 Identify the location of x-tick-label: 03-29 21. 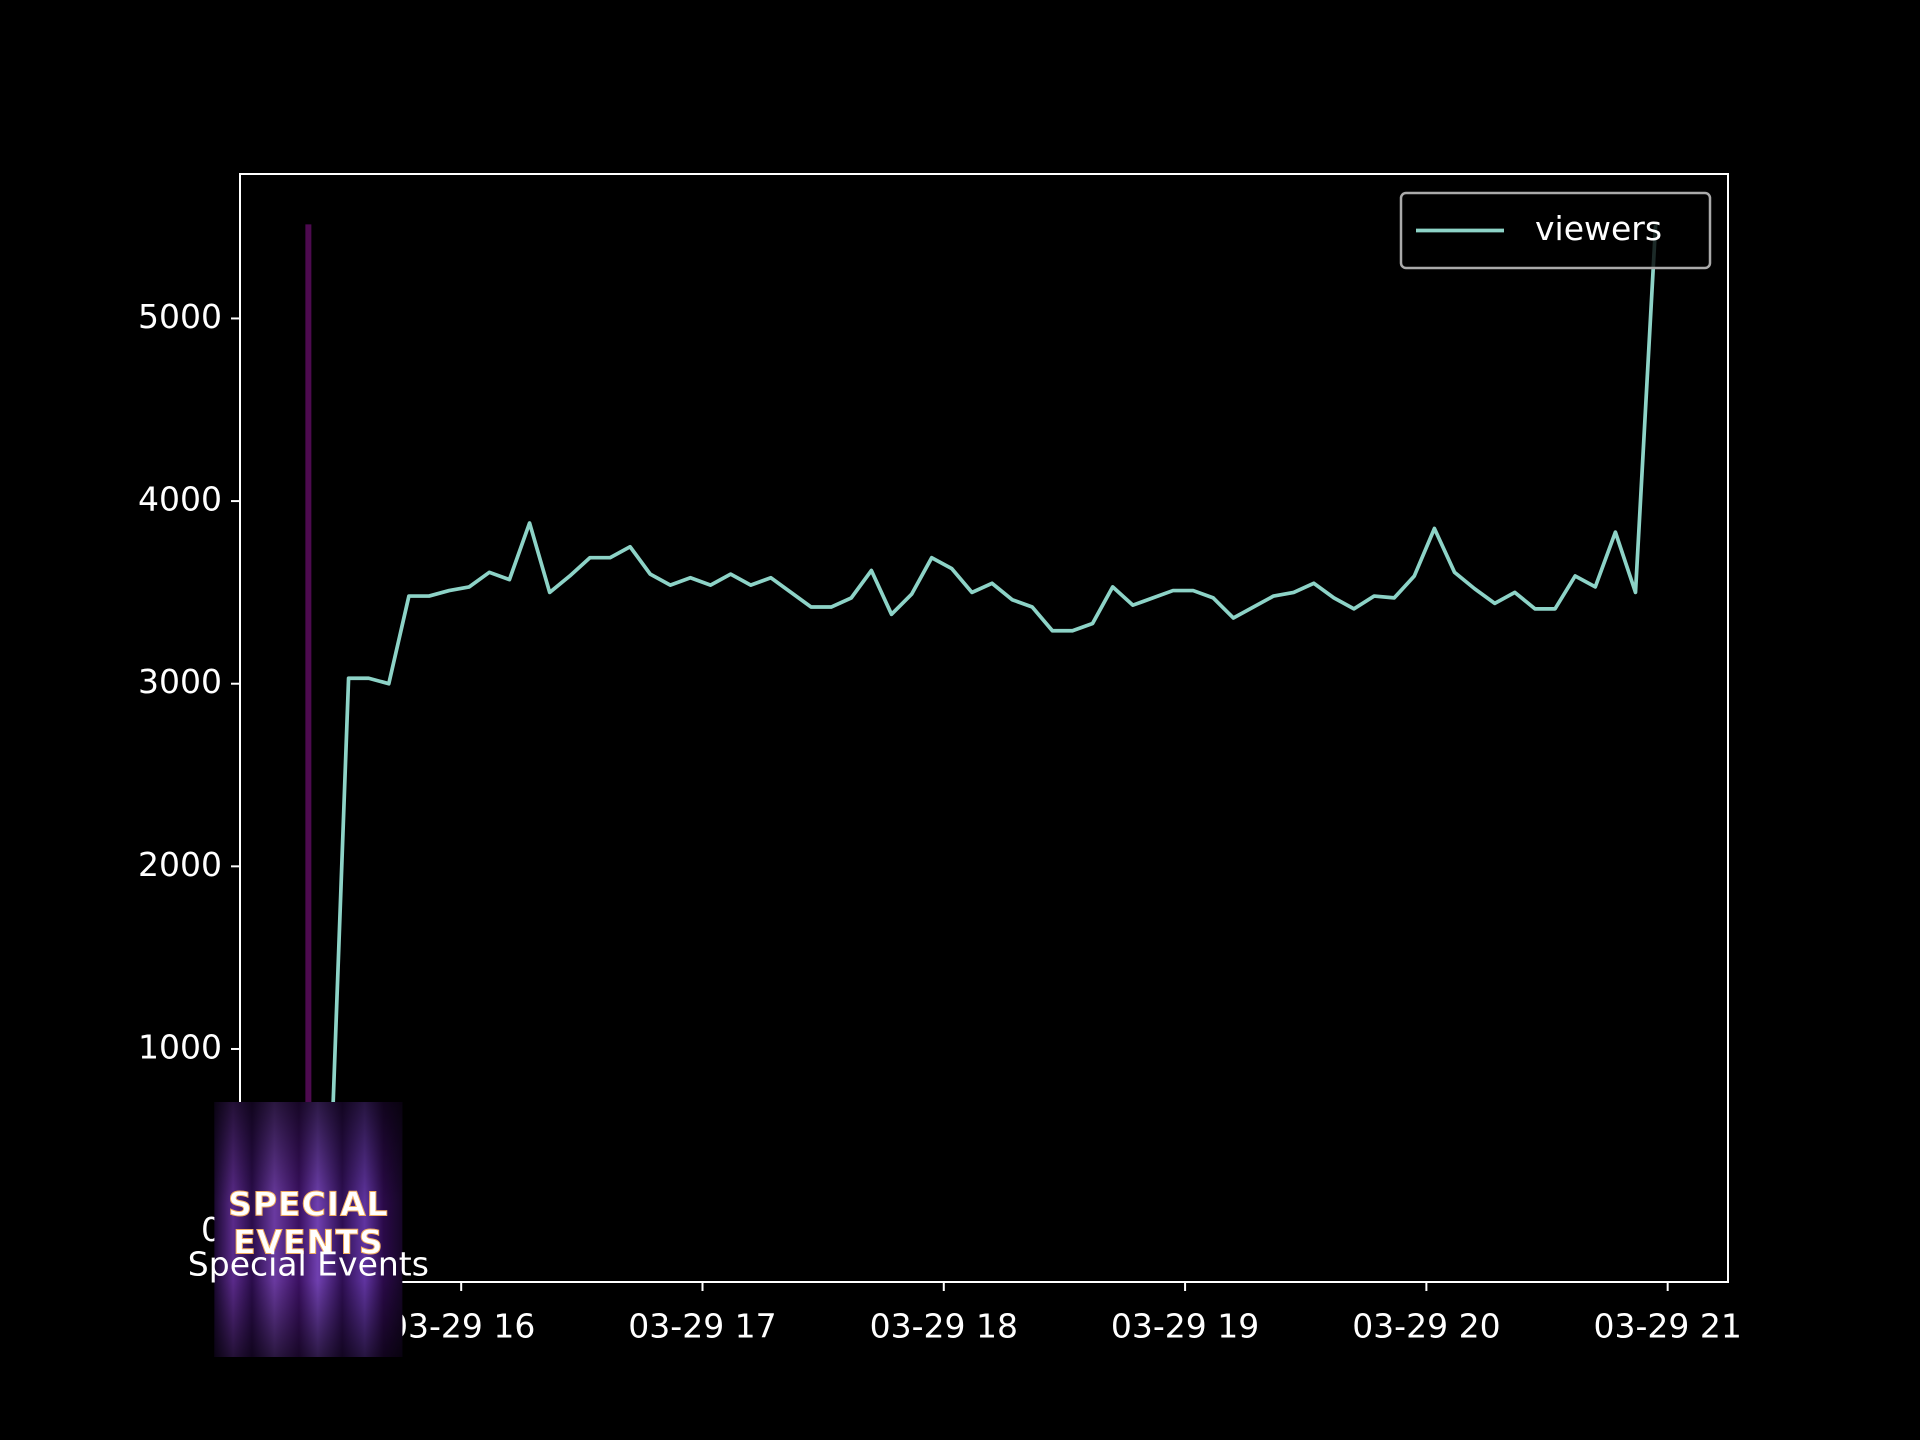
(1667, 1326).